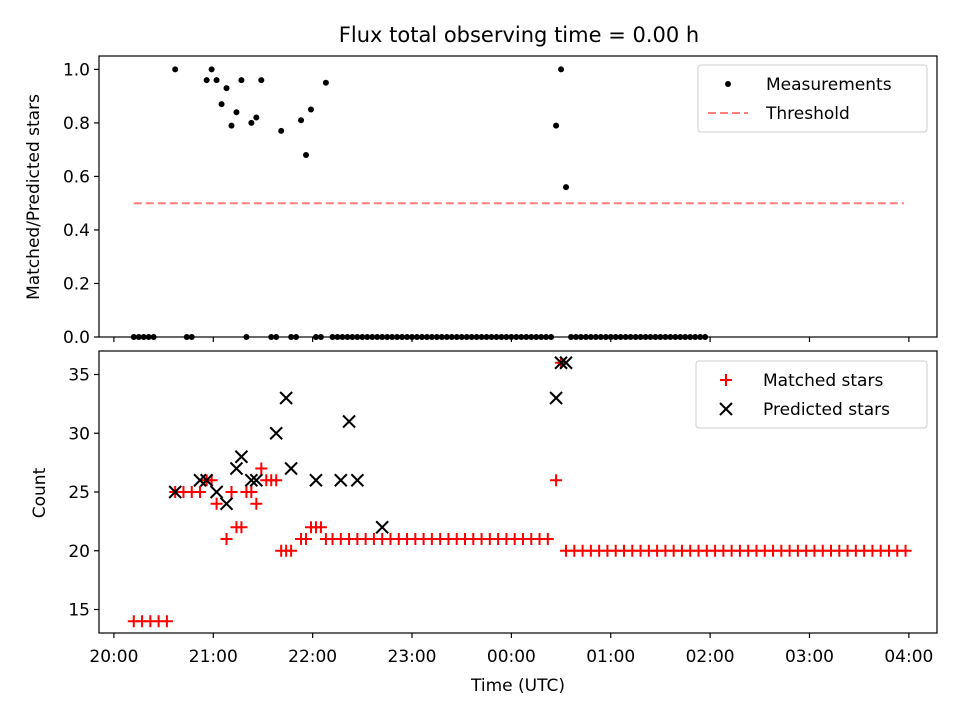 The image size is (960, 720). What do you see at coordinates (79, 611) in the screenshot?
I see `bottom-y-tick-label: 15` at bounding box center [79, 611].